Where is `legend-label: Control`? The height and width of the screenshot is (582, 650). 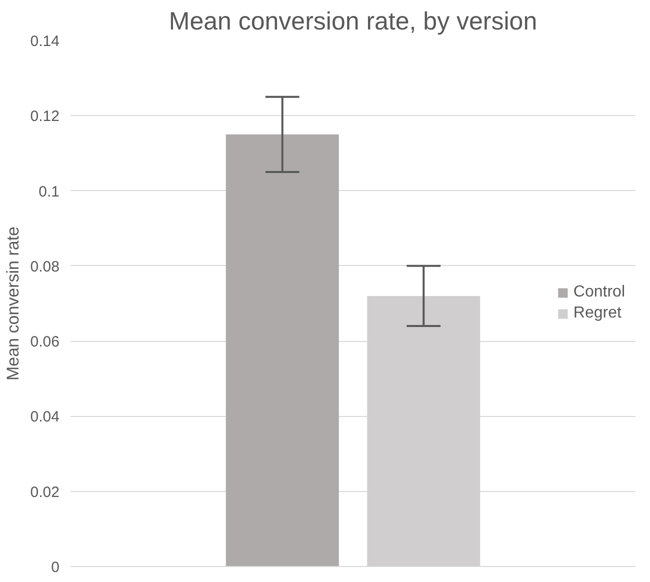
legend-label: Control is located at coordinates (599, 293).